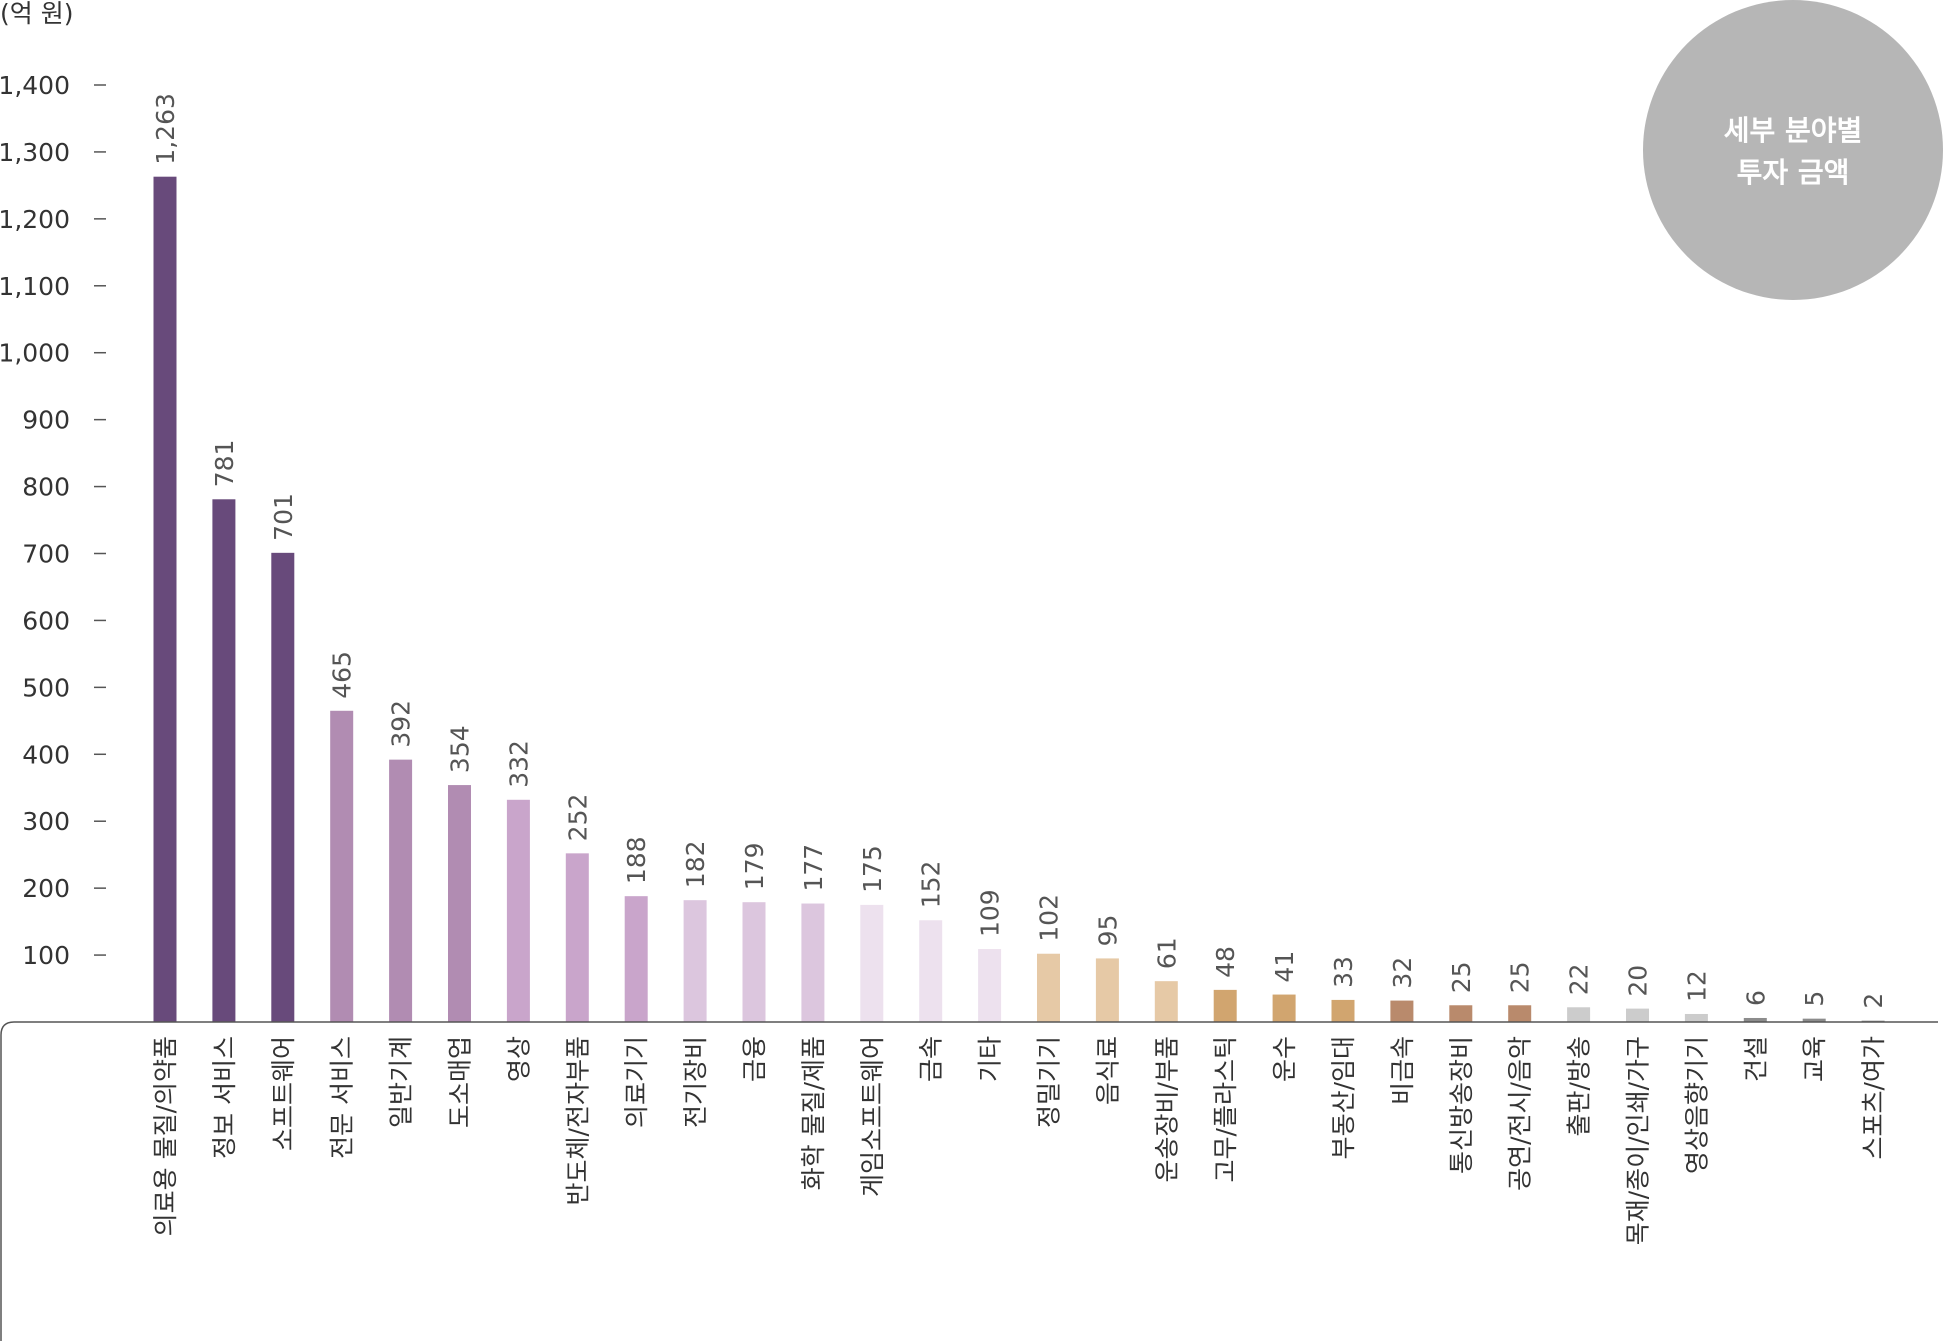 The width and height of the screenshot is (1944, 1341). Describe the element at coordinates (754, 1059) in the screenshot. I see `category-label: 금융` at that location.